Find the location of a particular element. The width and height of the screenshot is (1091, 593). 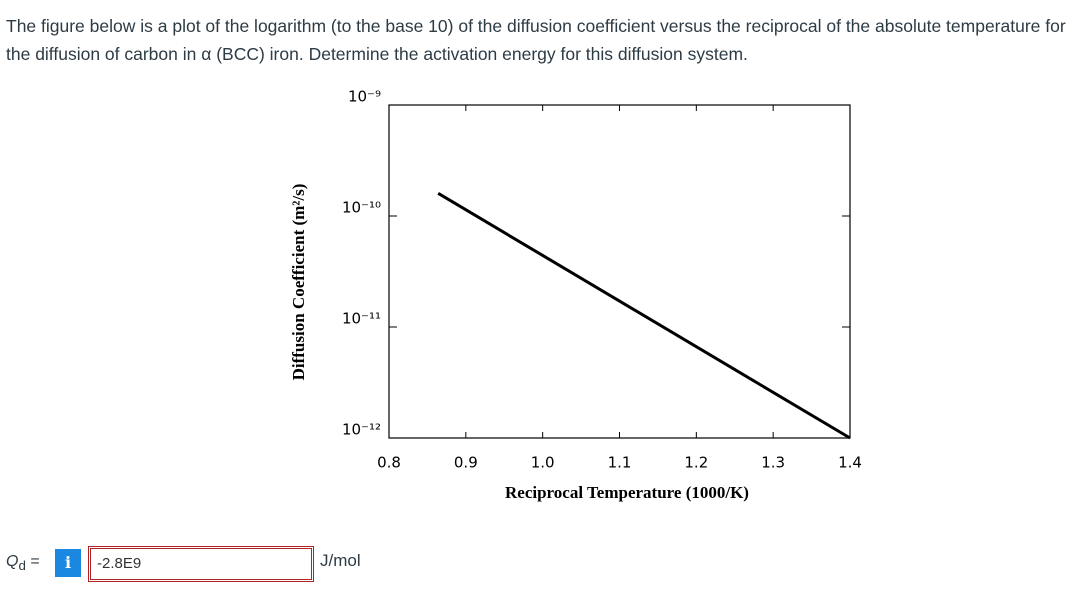

y-axis-label: Diffusion Coefficient (m²/s) is located at coordinates (298, 282).